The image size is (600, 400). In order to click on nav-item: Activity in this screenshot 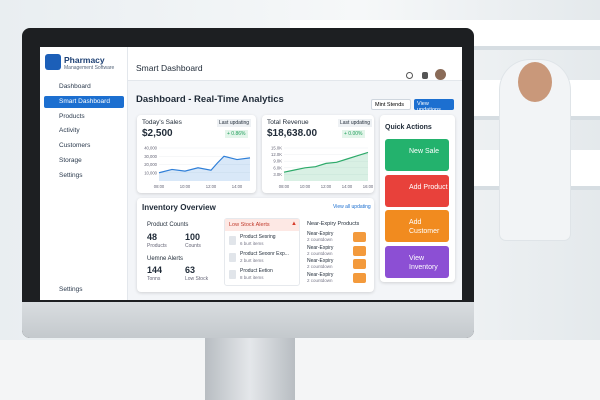, I will do `click(69, 131)`.